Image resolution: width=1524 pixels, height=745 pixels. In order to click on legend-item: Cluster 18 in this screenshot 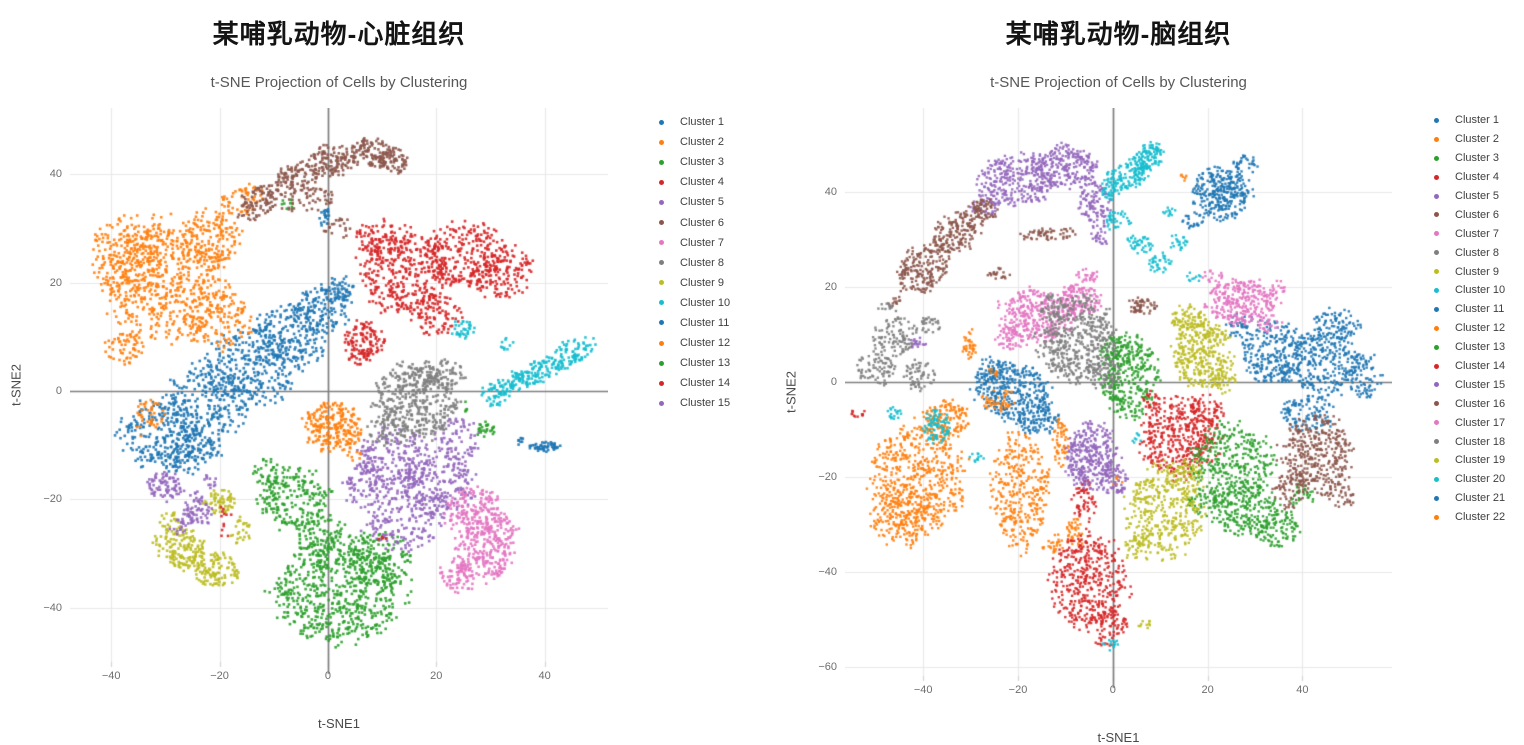, I will do `click(1468, 441)`.